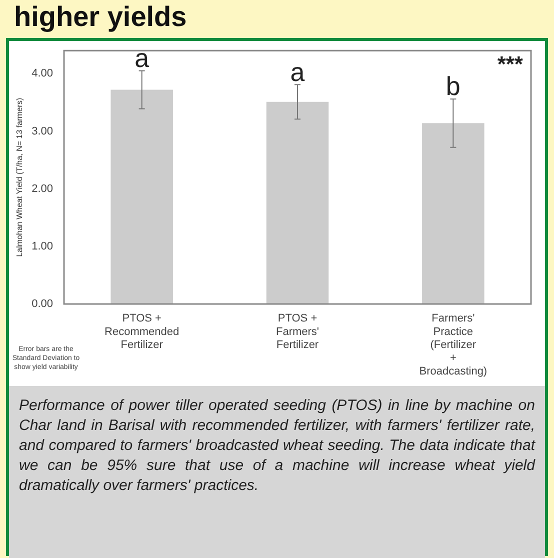 The width and height of the screenshot is (554, 558). What do you see at coordinates (43, 246) in the screenshot?
I see `y-tick-label: 1.00` at bounding box center [43, 246].